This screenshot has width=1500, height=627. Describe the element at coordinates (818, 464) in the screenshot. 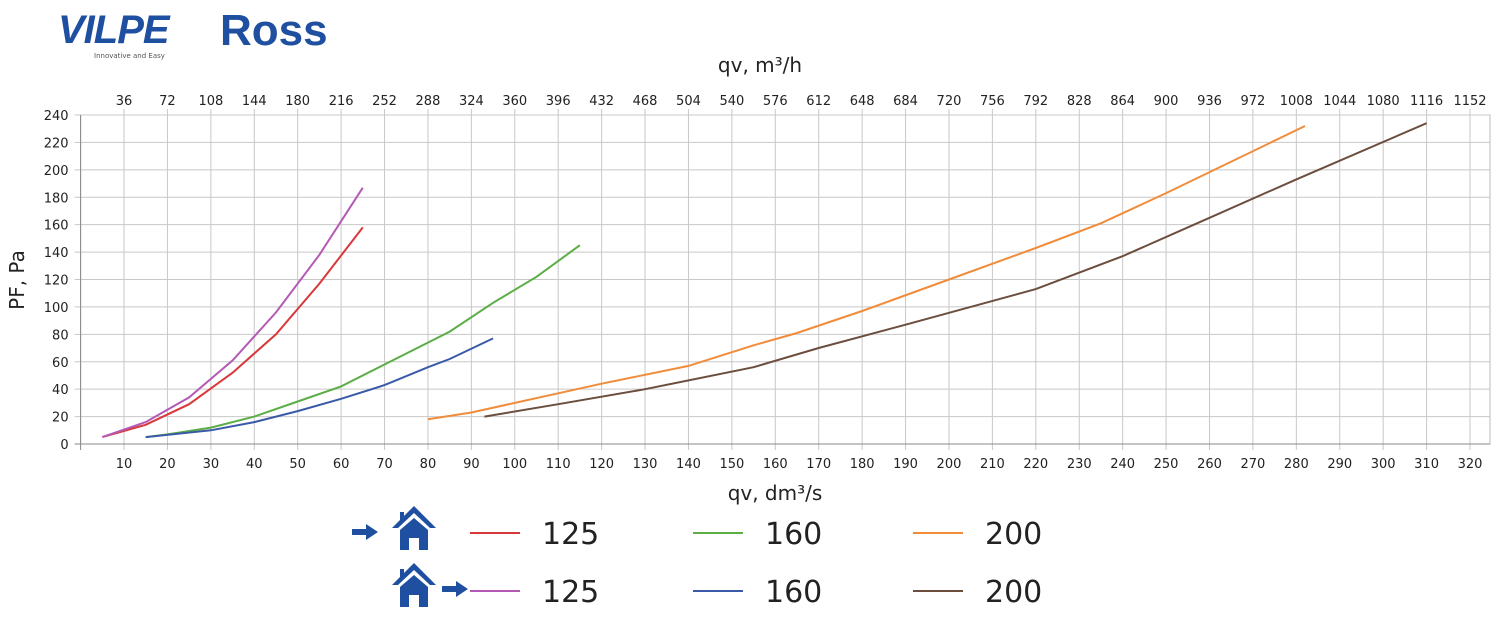

I see `x-tick-label: 170` at that location.